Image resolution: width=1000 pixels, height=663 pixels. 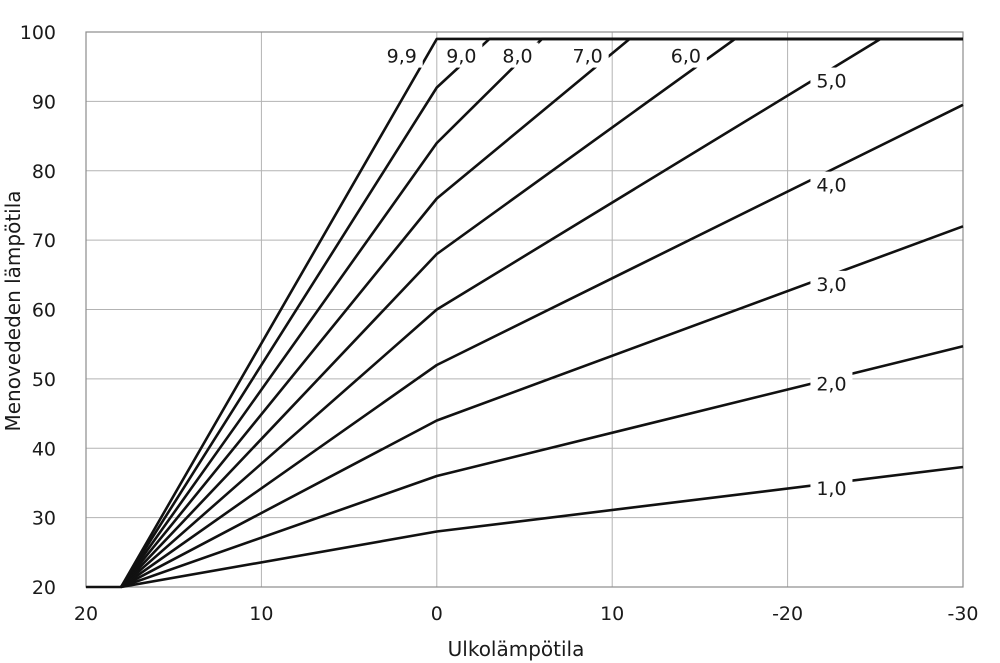 I want to click on x-axis-label: Ulkolämpötila, so click(x=516, y=649).